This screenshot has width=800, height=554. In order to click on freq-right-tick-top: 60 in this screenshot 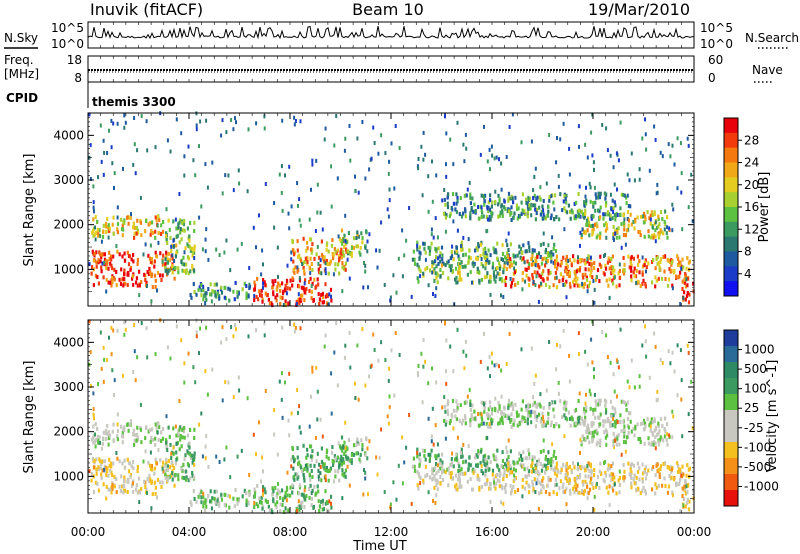, I will do `click(715, 60)`.